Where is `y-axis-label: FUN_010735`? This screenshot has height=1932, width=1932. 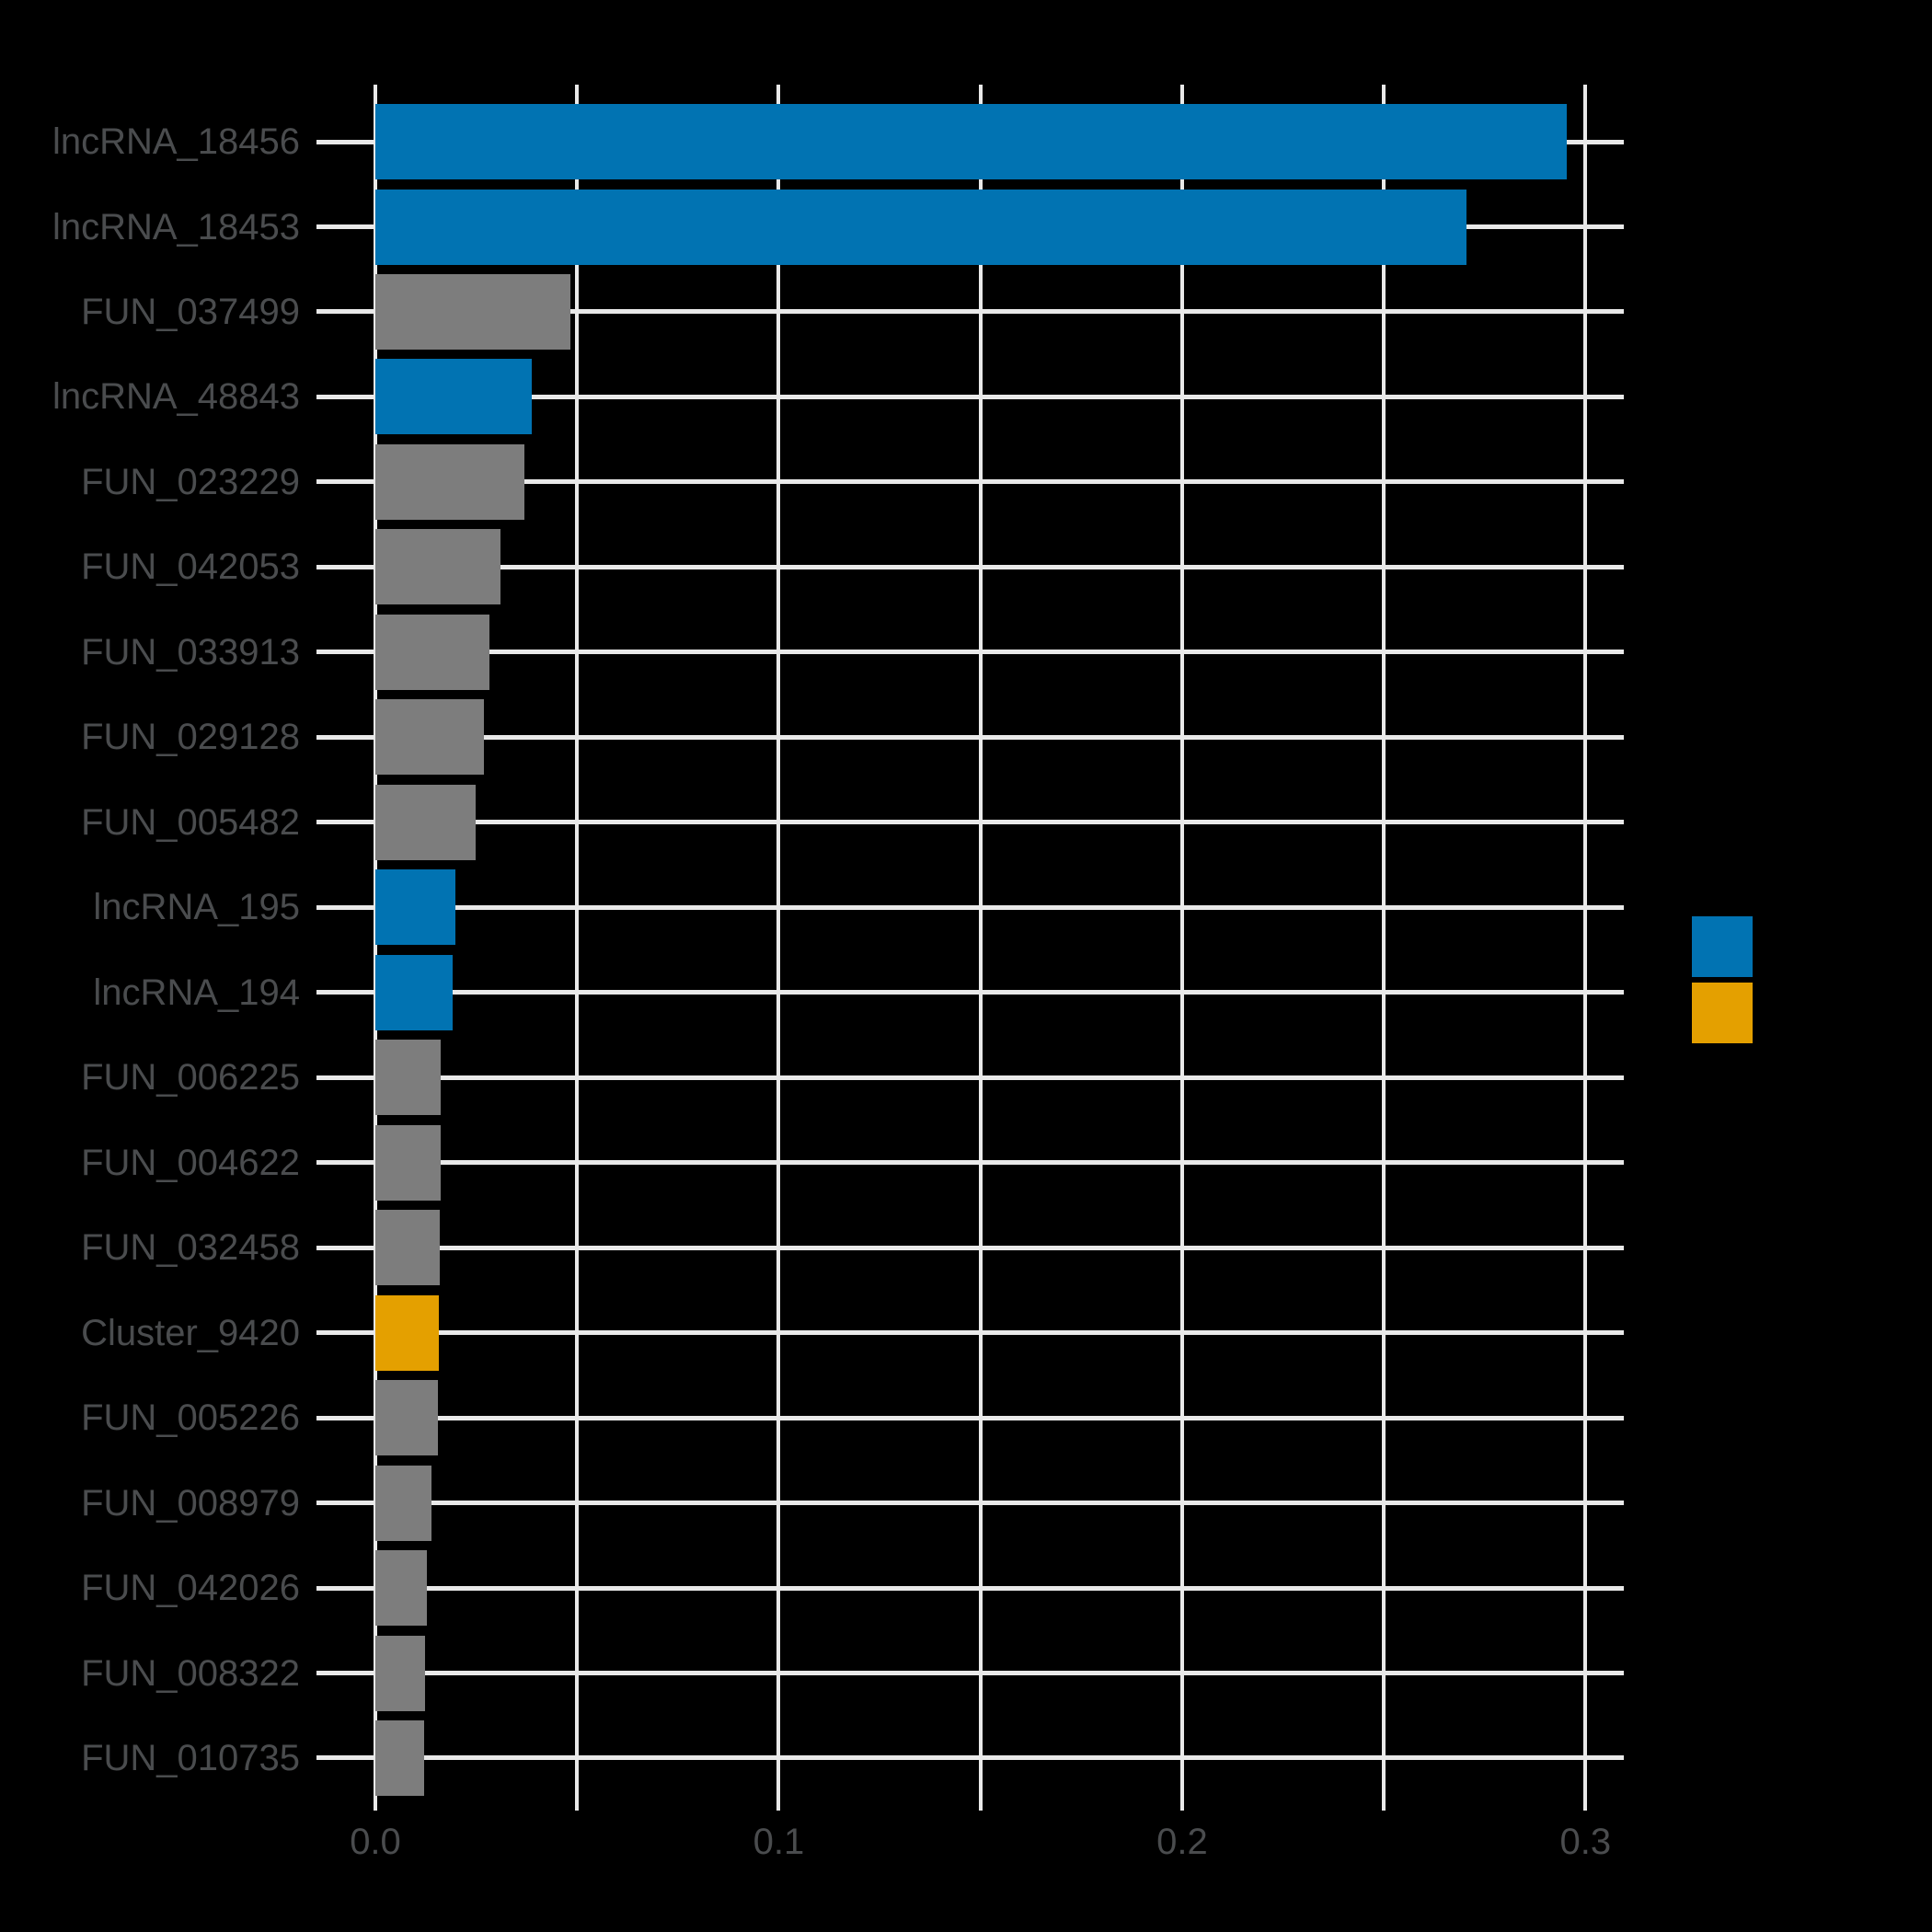
y-axis-label: FUN_010735 is located at coordinates (190, 1757).